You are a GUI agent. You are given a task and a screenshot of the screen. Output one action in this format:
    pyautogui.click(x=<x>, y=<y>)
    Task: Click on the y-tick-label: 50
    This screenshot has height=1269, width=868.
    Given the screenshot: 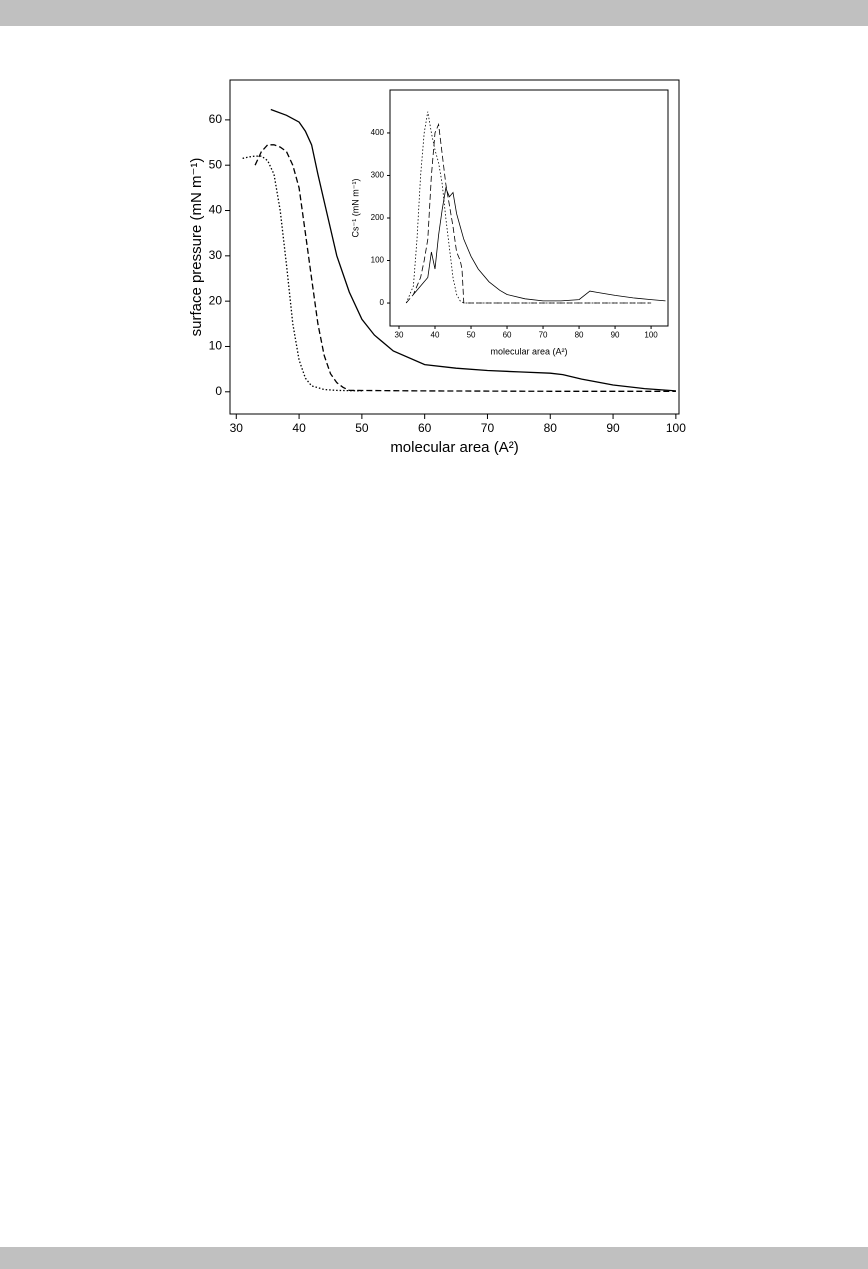 What is the action you would take?
    pyautogui.click(x=216, y=164)
    